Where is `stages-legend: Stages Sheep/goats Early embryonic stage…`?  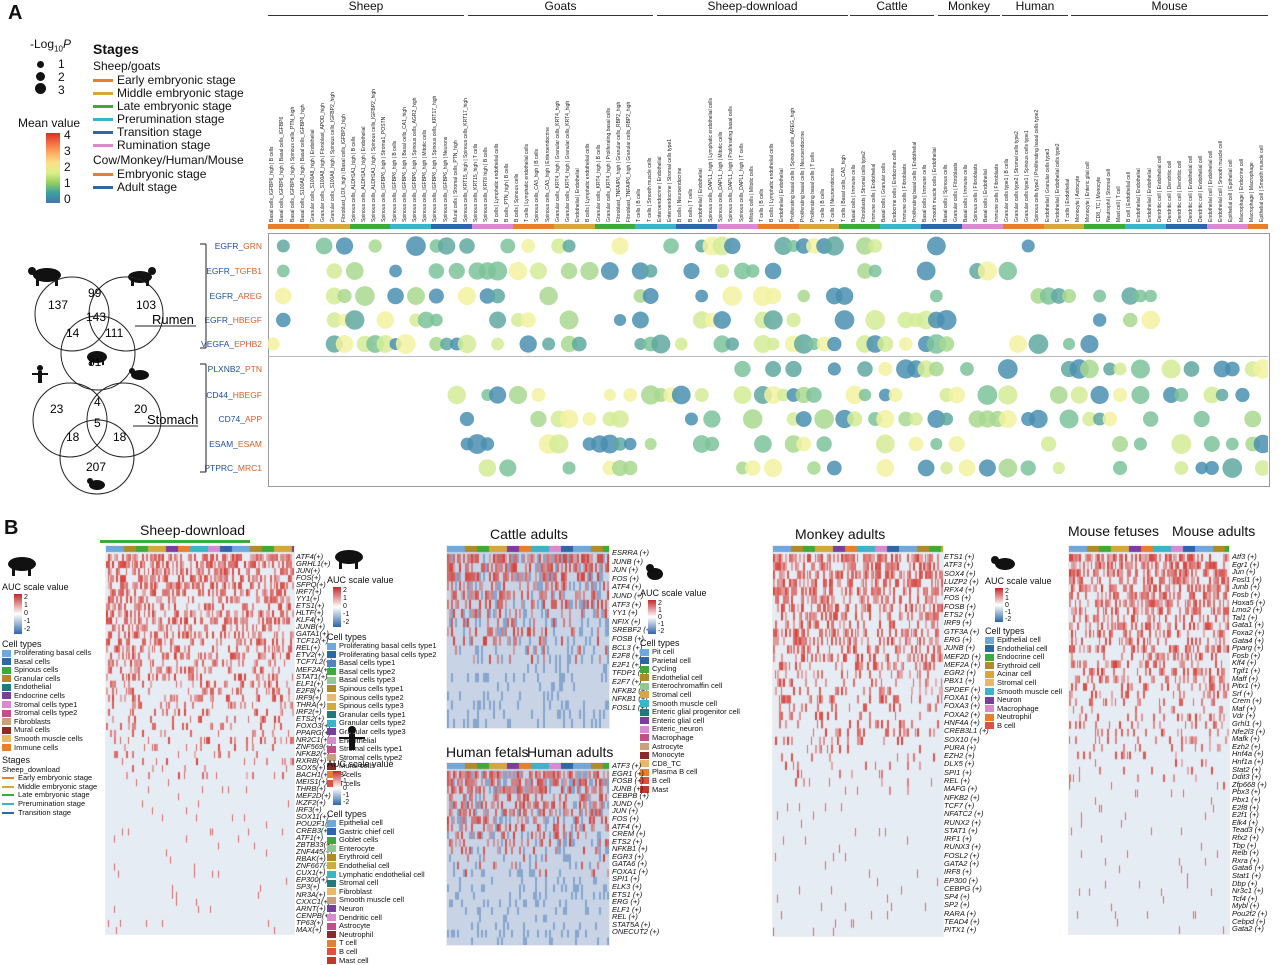 stages-legend: Stages Sheep/goats Early embryonic stage… is located at coordinates (183, 118).